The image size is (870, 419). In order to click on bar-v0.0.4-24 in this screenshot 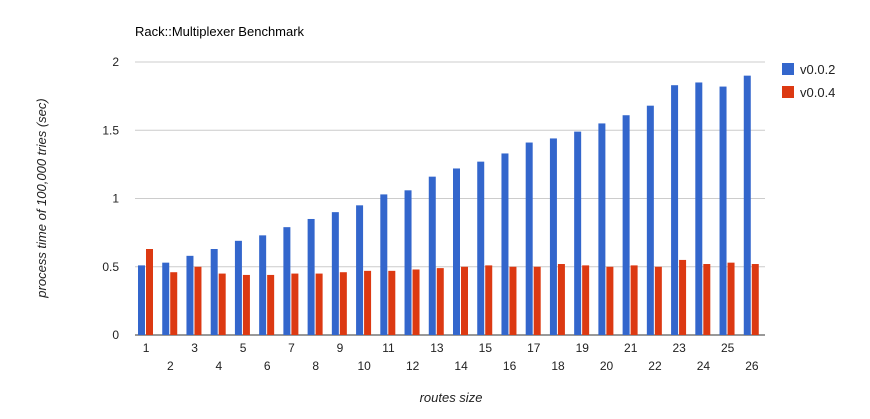, I will do `click(707, 299)`.